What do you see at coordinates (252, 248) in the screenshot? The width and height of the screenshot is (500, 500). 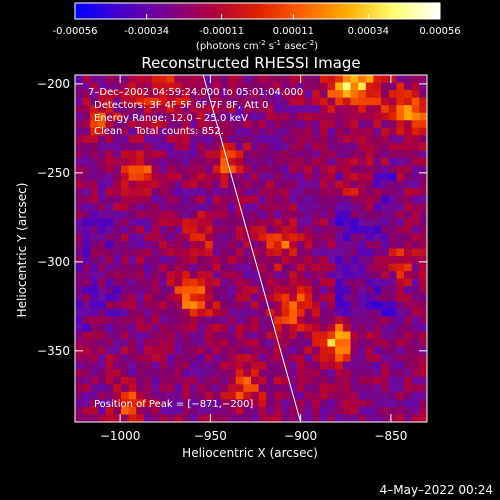 I see `solar-limb-line` at bounding box center [252, 248].